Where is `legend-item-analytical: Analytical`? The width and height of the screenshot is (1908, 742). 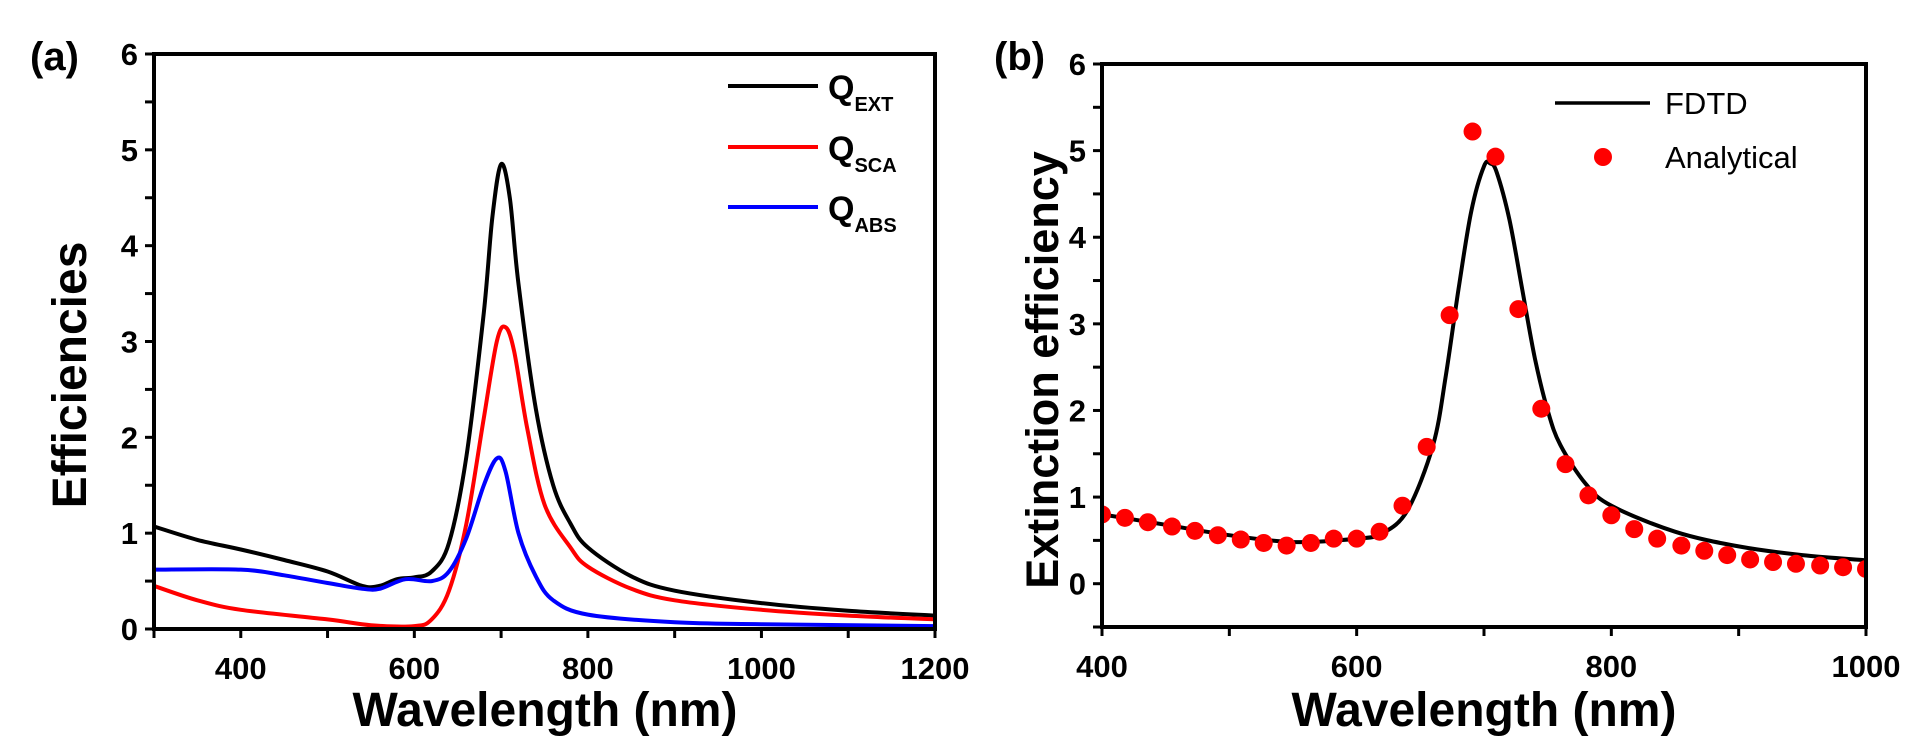
legend-item-analytical: Analytical is located at coordinates (1696, 157).